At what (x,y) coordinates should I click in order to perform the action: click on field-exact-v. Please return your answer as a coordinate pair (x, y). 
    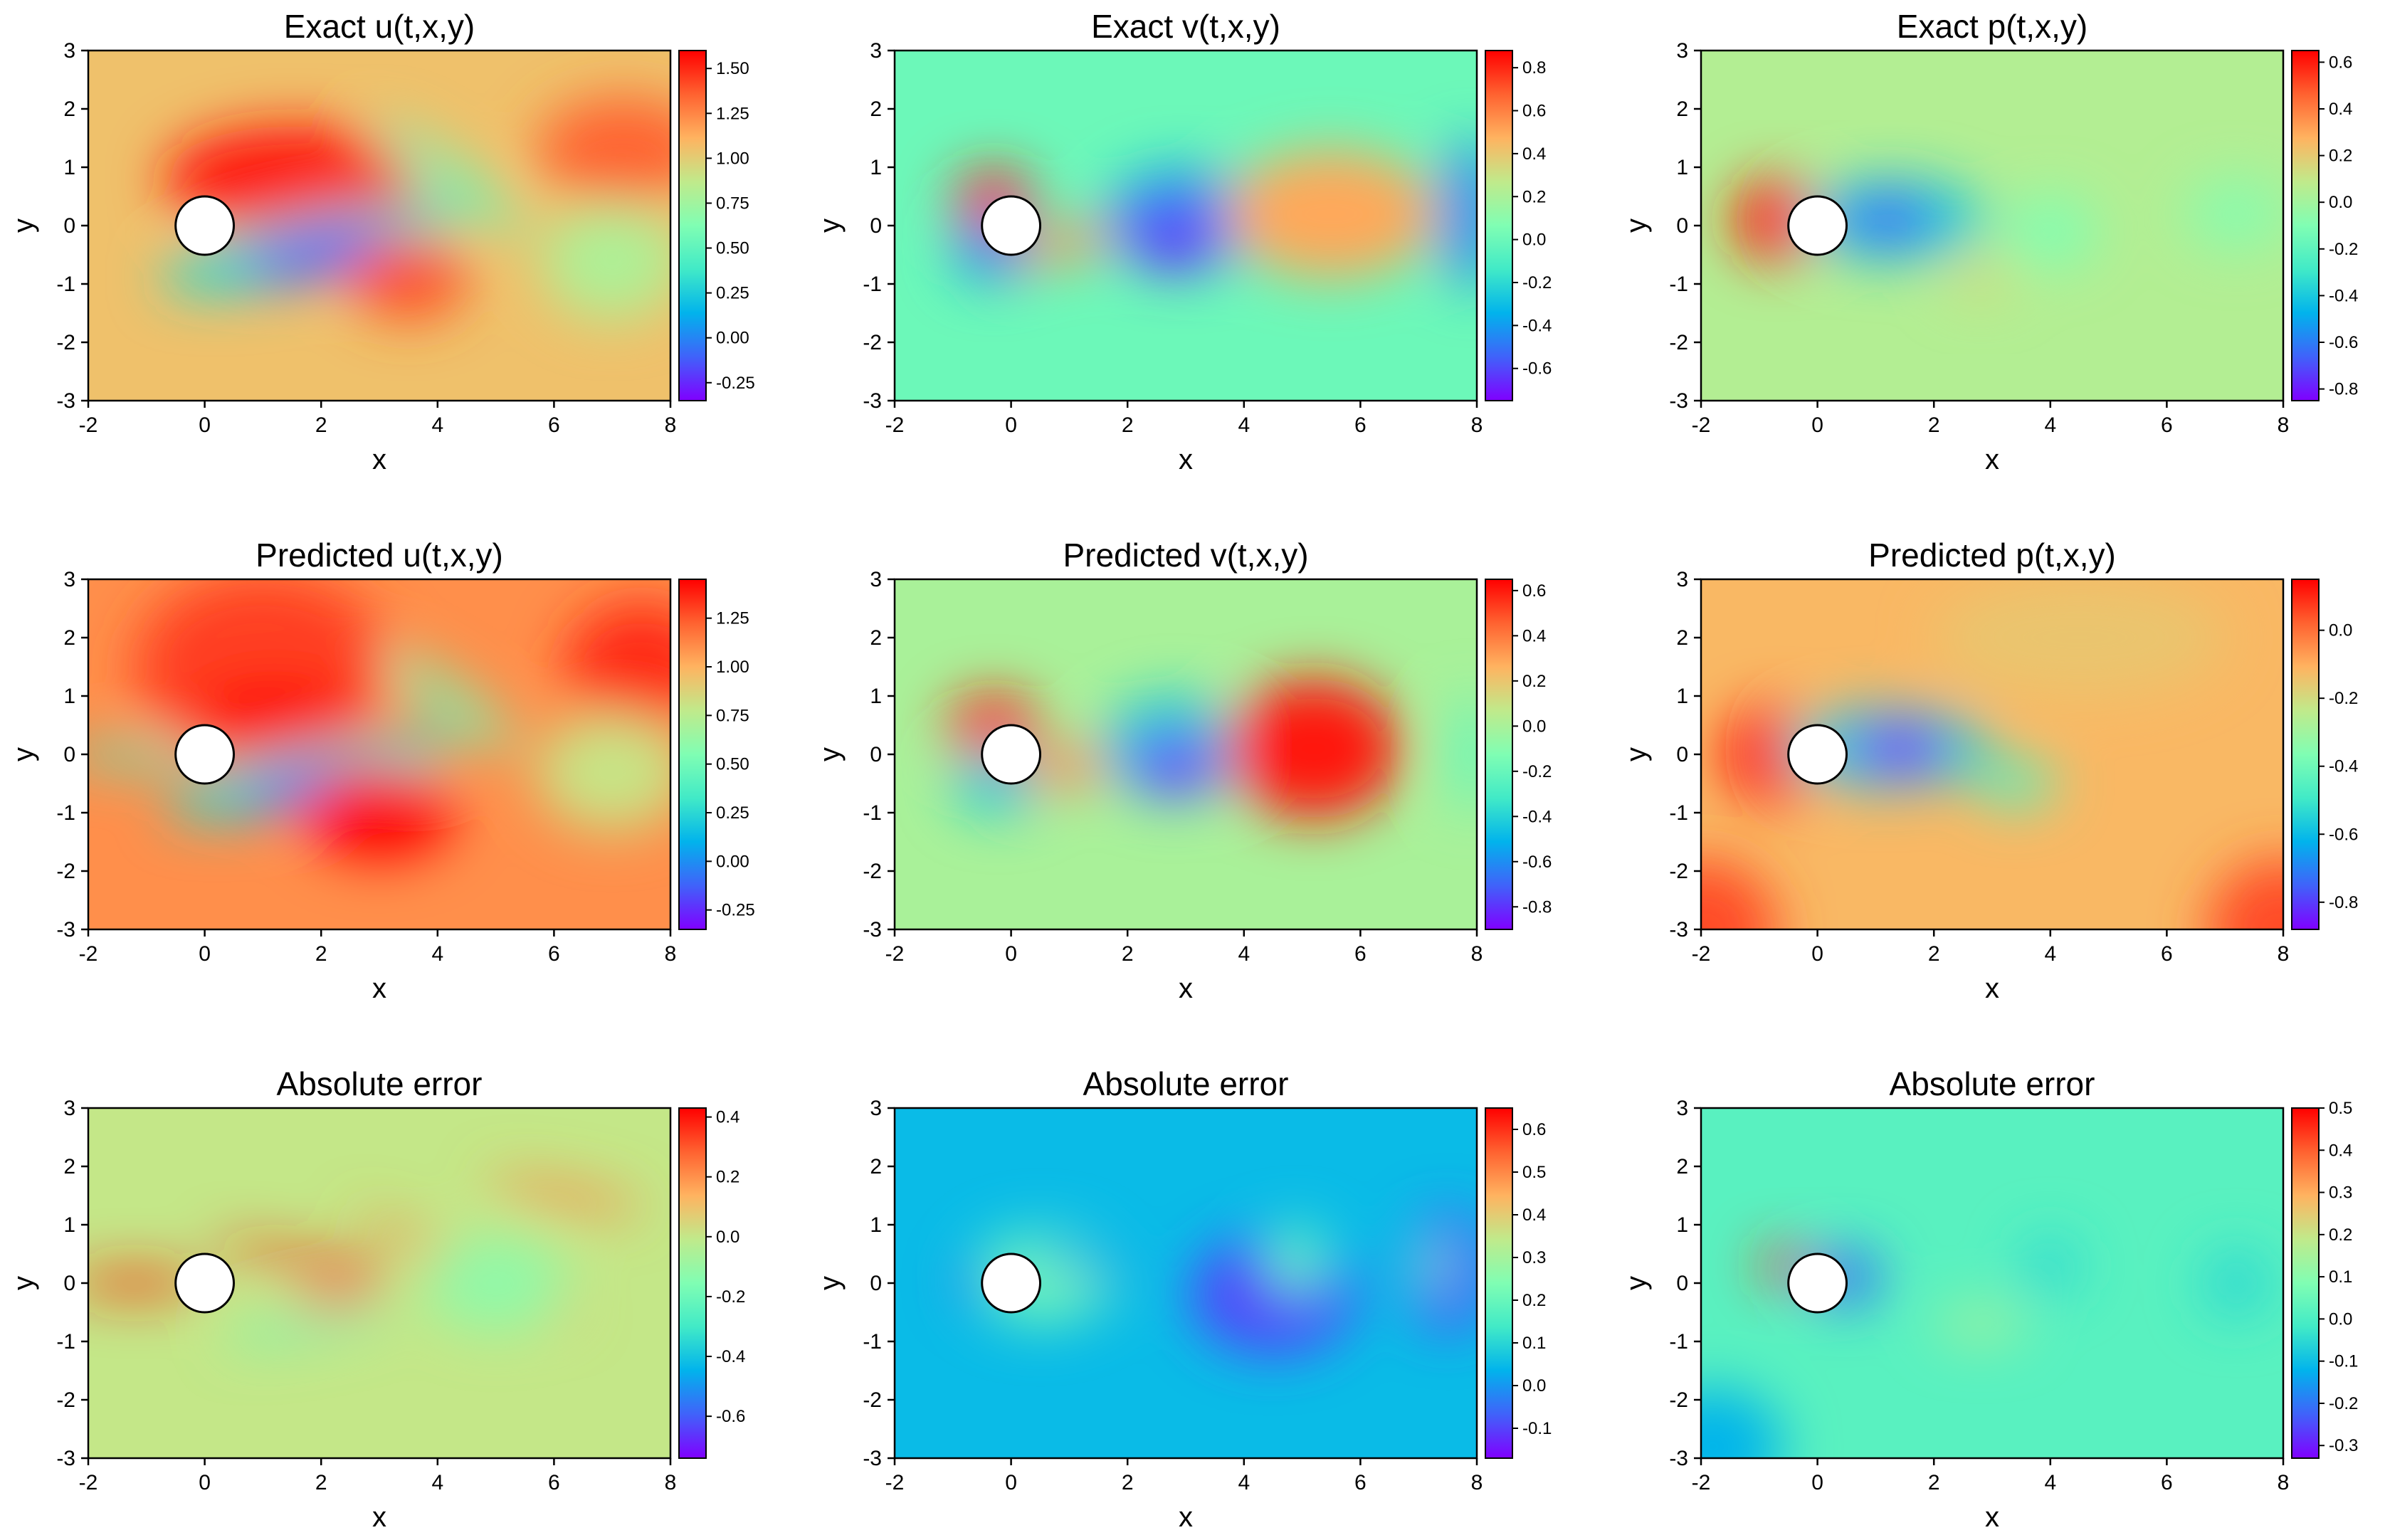
    Looking at the image, I should click on (1186, 226).